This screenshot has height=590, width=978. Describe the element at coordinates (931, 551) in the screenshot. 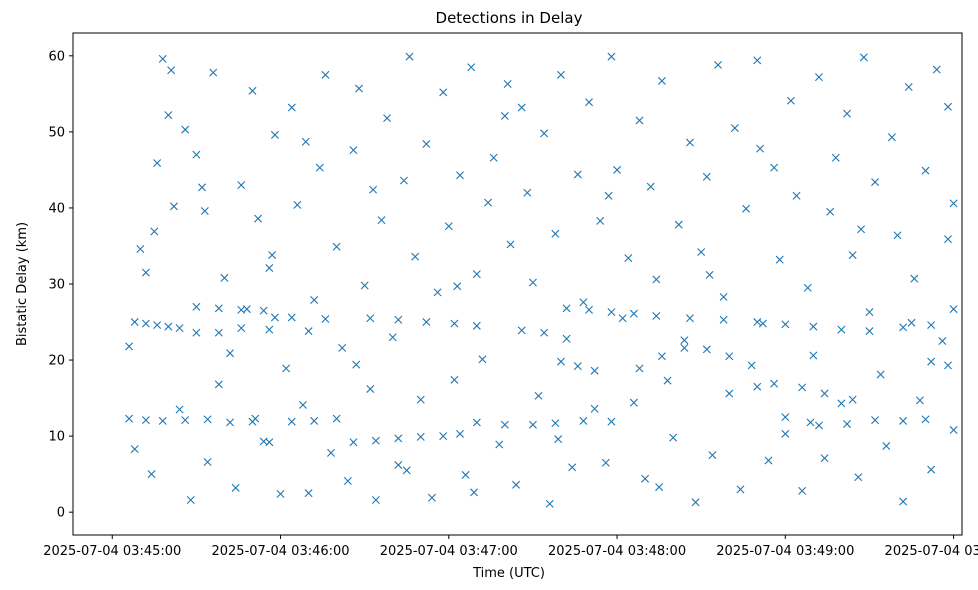

I see `x-tick-label: 2025-07-04 03:50:00` at that location.